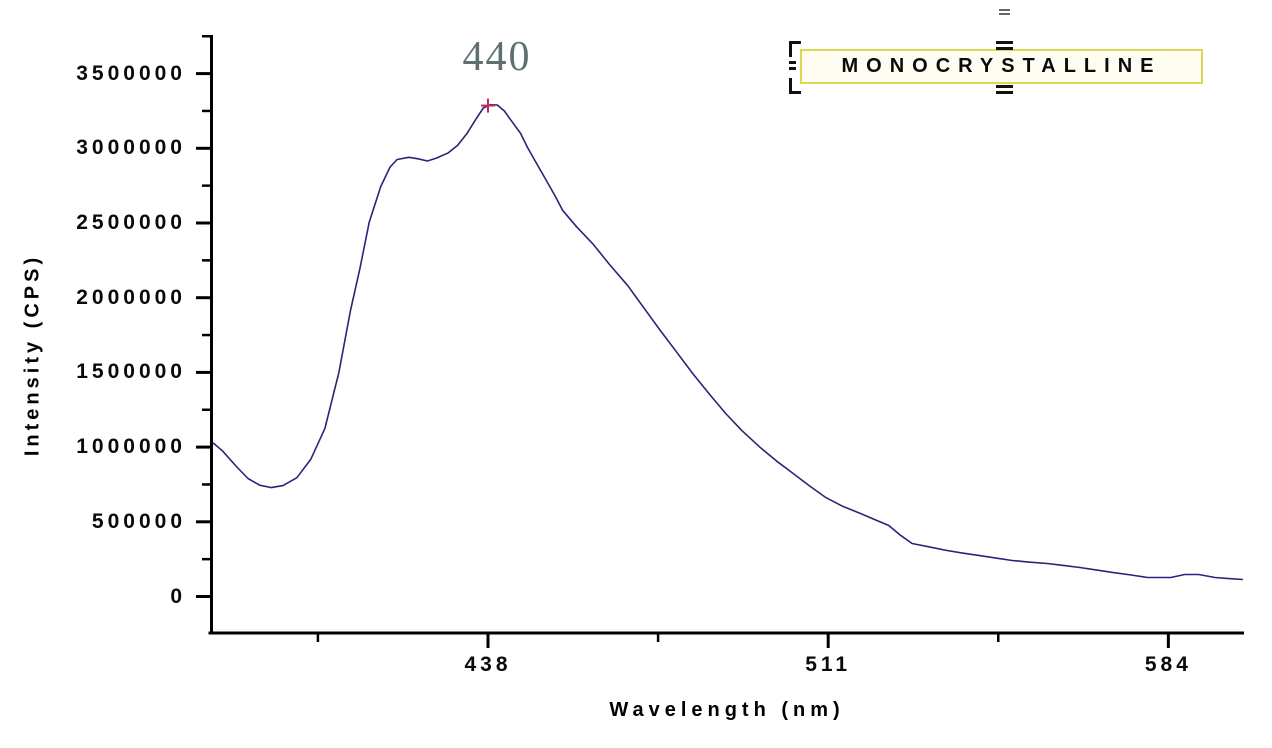 The image size is (1272, 748). Describe the element at coordinates (131, 297) in the screenshot. I see `y-tick-label: 2000000` at that location.